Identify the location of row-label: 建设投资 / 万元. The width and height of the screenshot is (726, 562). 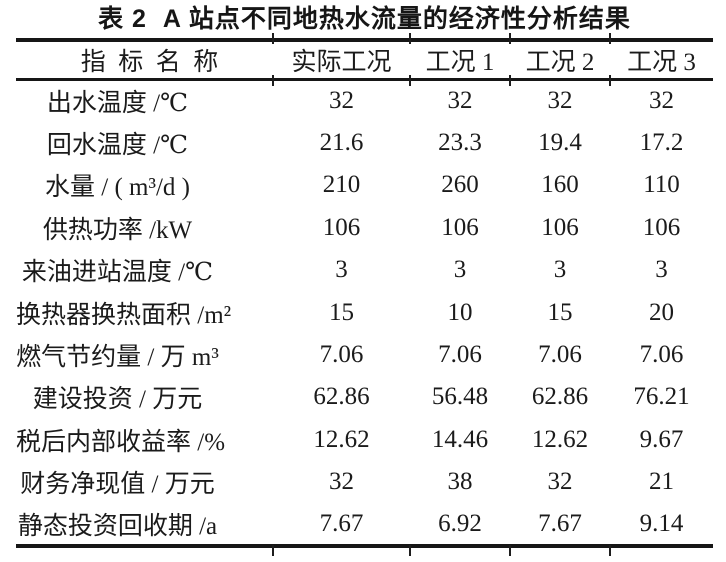
(117, 400).